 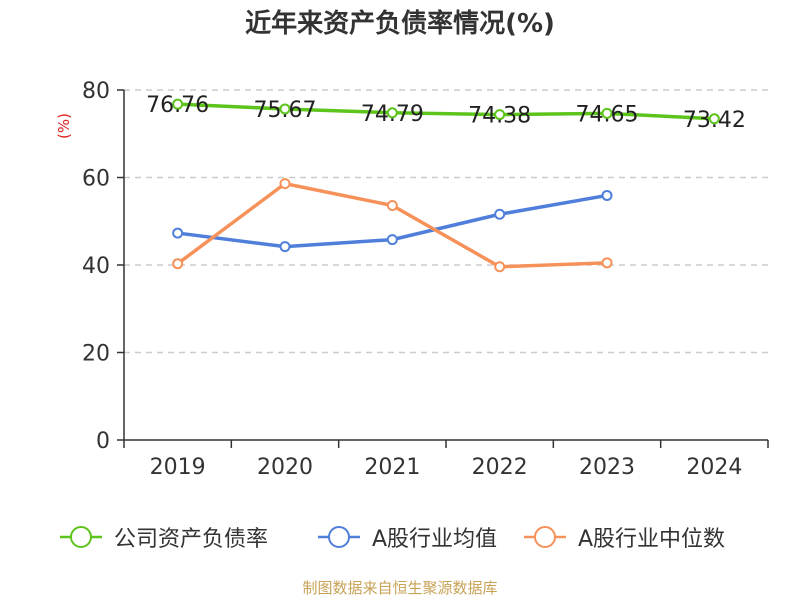 I want to click on legend-item: A股行业均值, so click(x=407, y=539).